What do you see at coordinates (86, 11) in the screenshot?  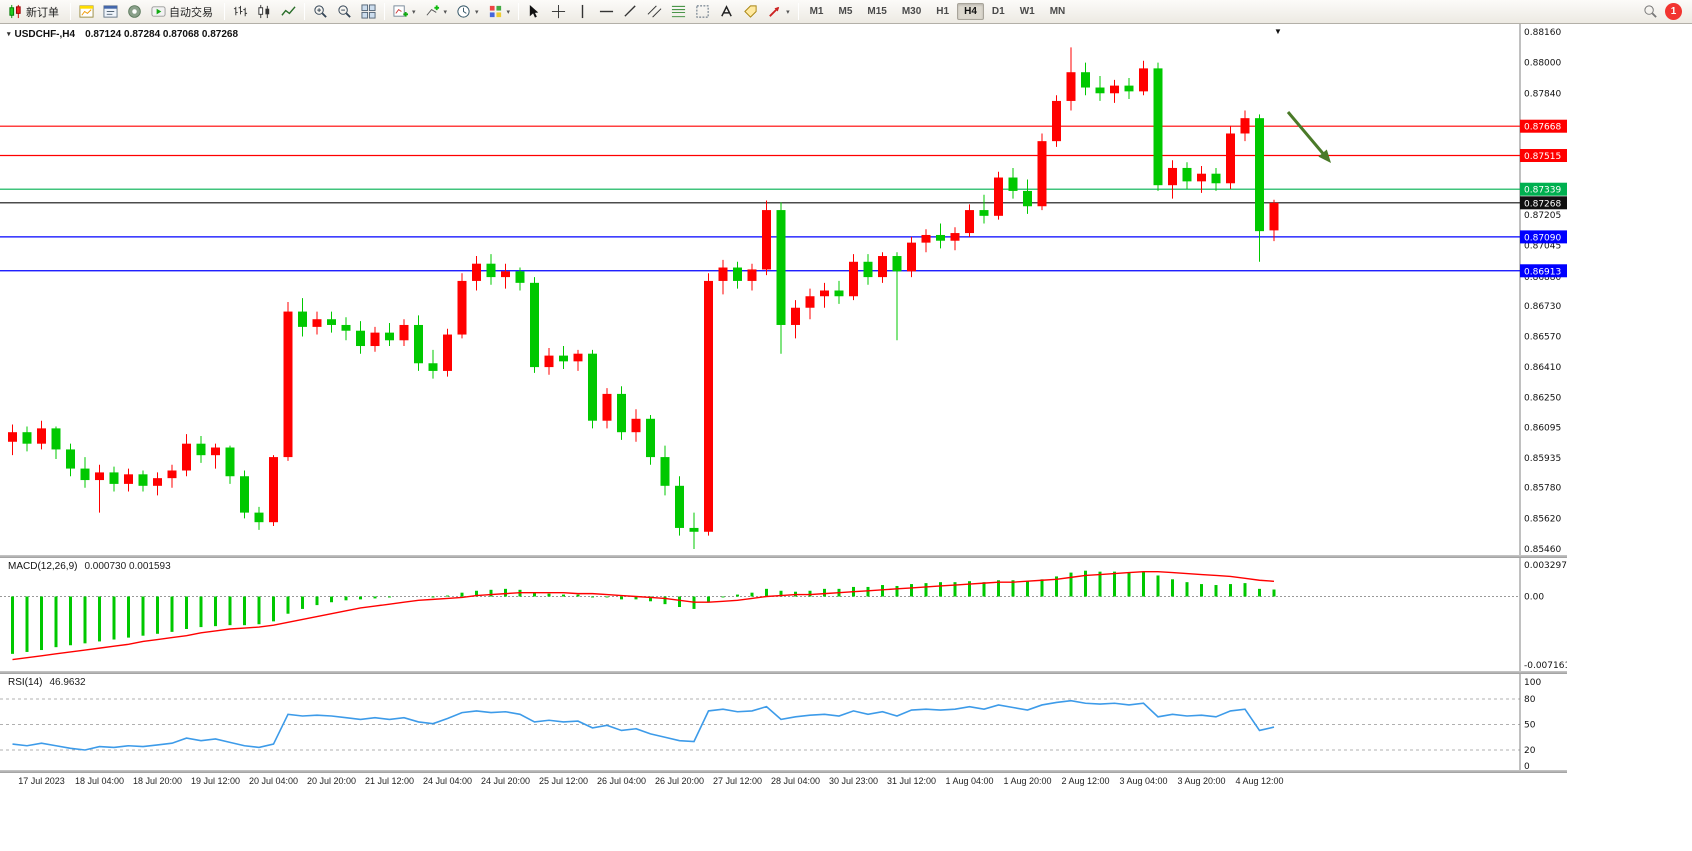 I see `charts-profile-button` at bounding box center [86, 11].